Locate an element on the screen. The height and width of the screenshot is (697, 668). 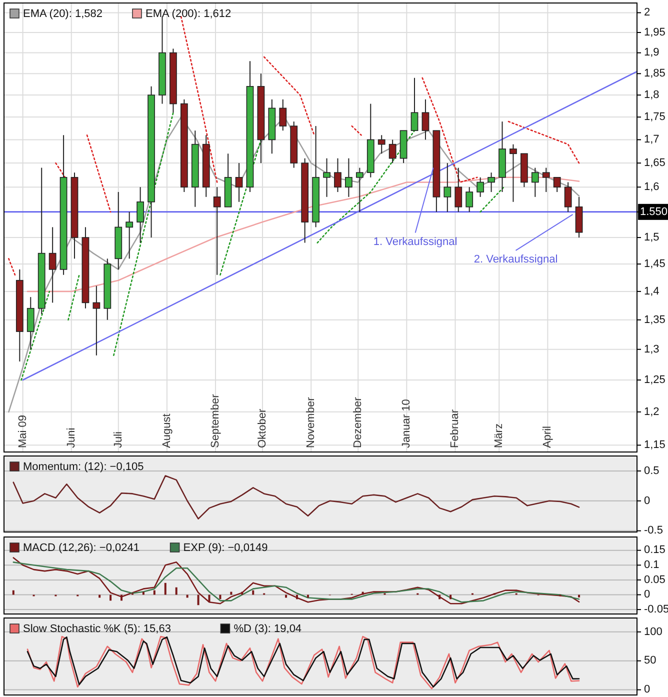
y-tick-label: -0.5 is located at coordinates (653, 530).